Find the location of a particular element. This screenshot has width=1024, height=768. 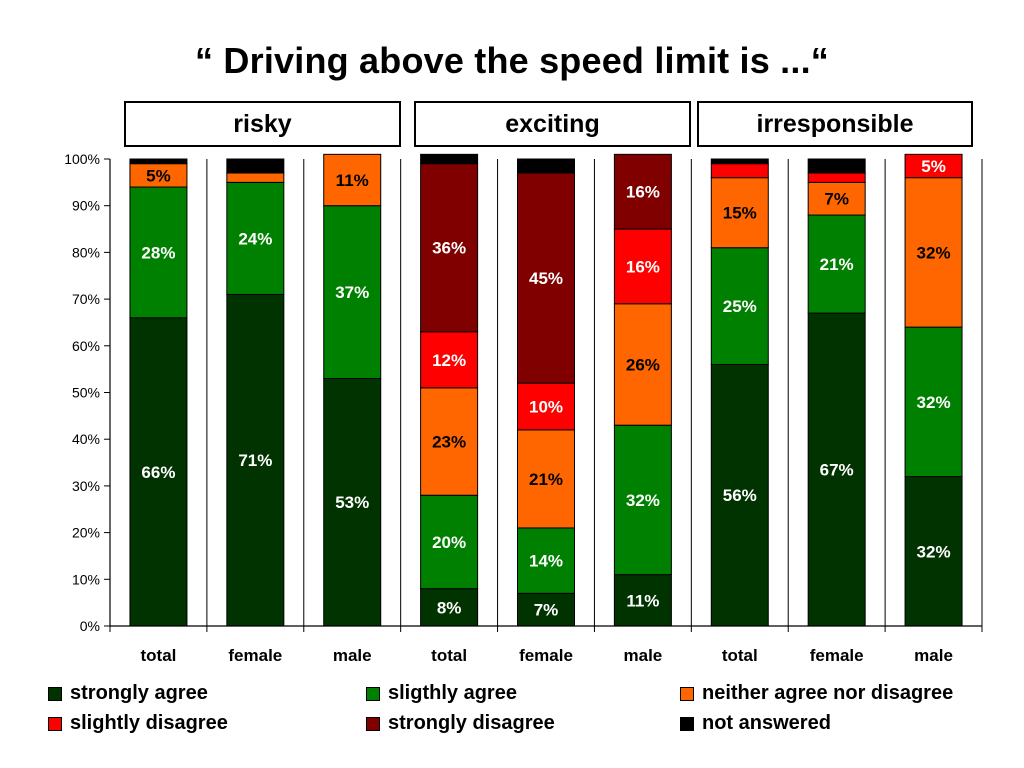

y-tick-label: 0% is located at coordinates (90, 626).